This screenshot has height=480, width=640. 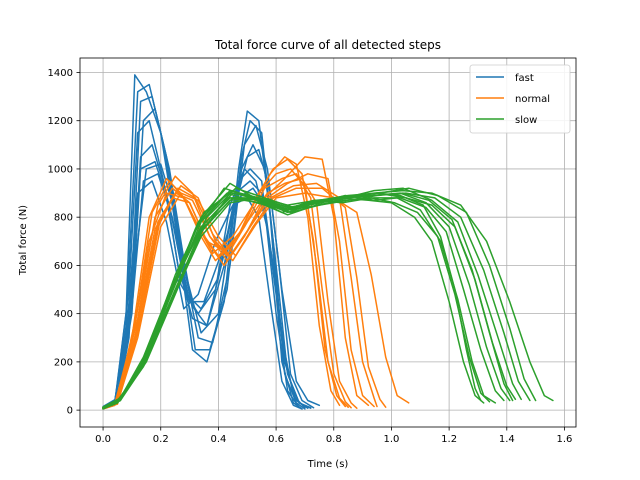 What do you see at coordinates (161, 439) in the screenshot?
I see `x-tick-label: 0.2` at bounding box center [161, 439].